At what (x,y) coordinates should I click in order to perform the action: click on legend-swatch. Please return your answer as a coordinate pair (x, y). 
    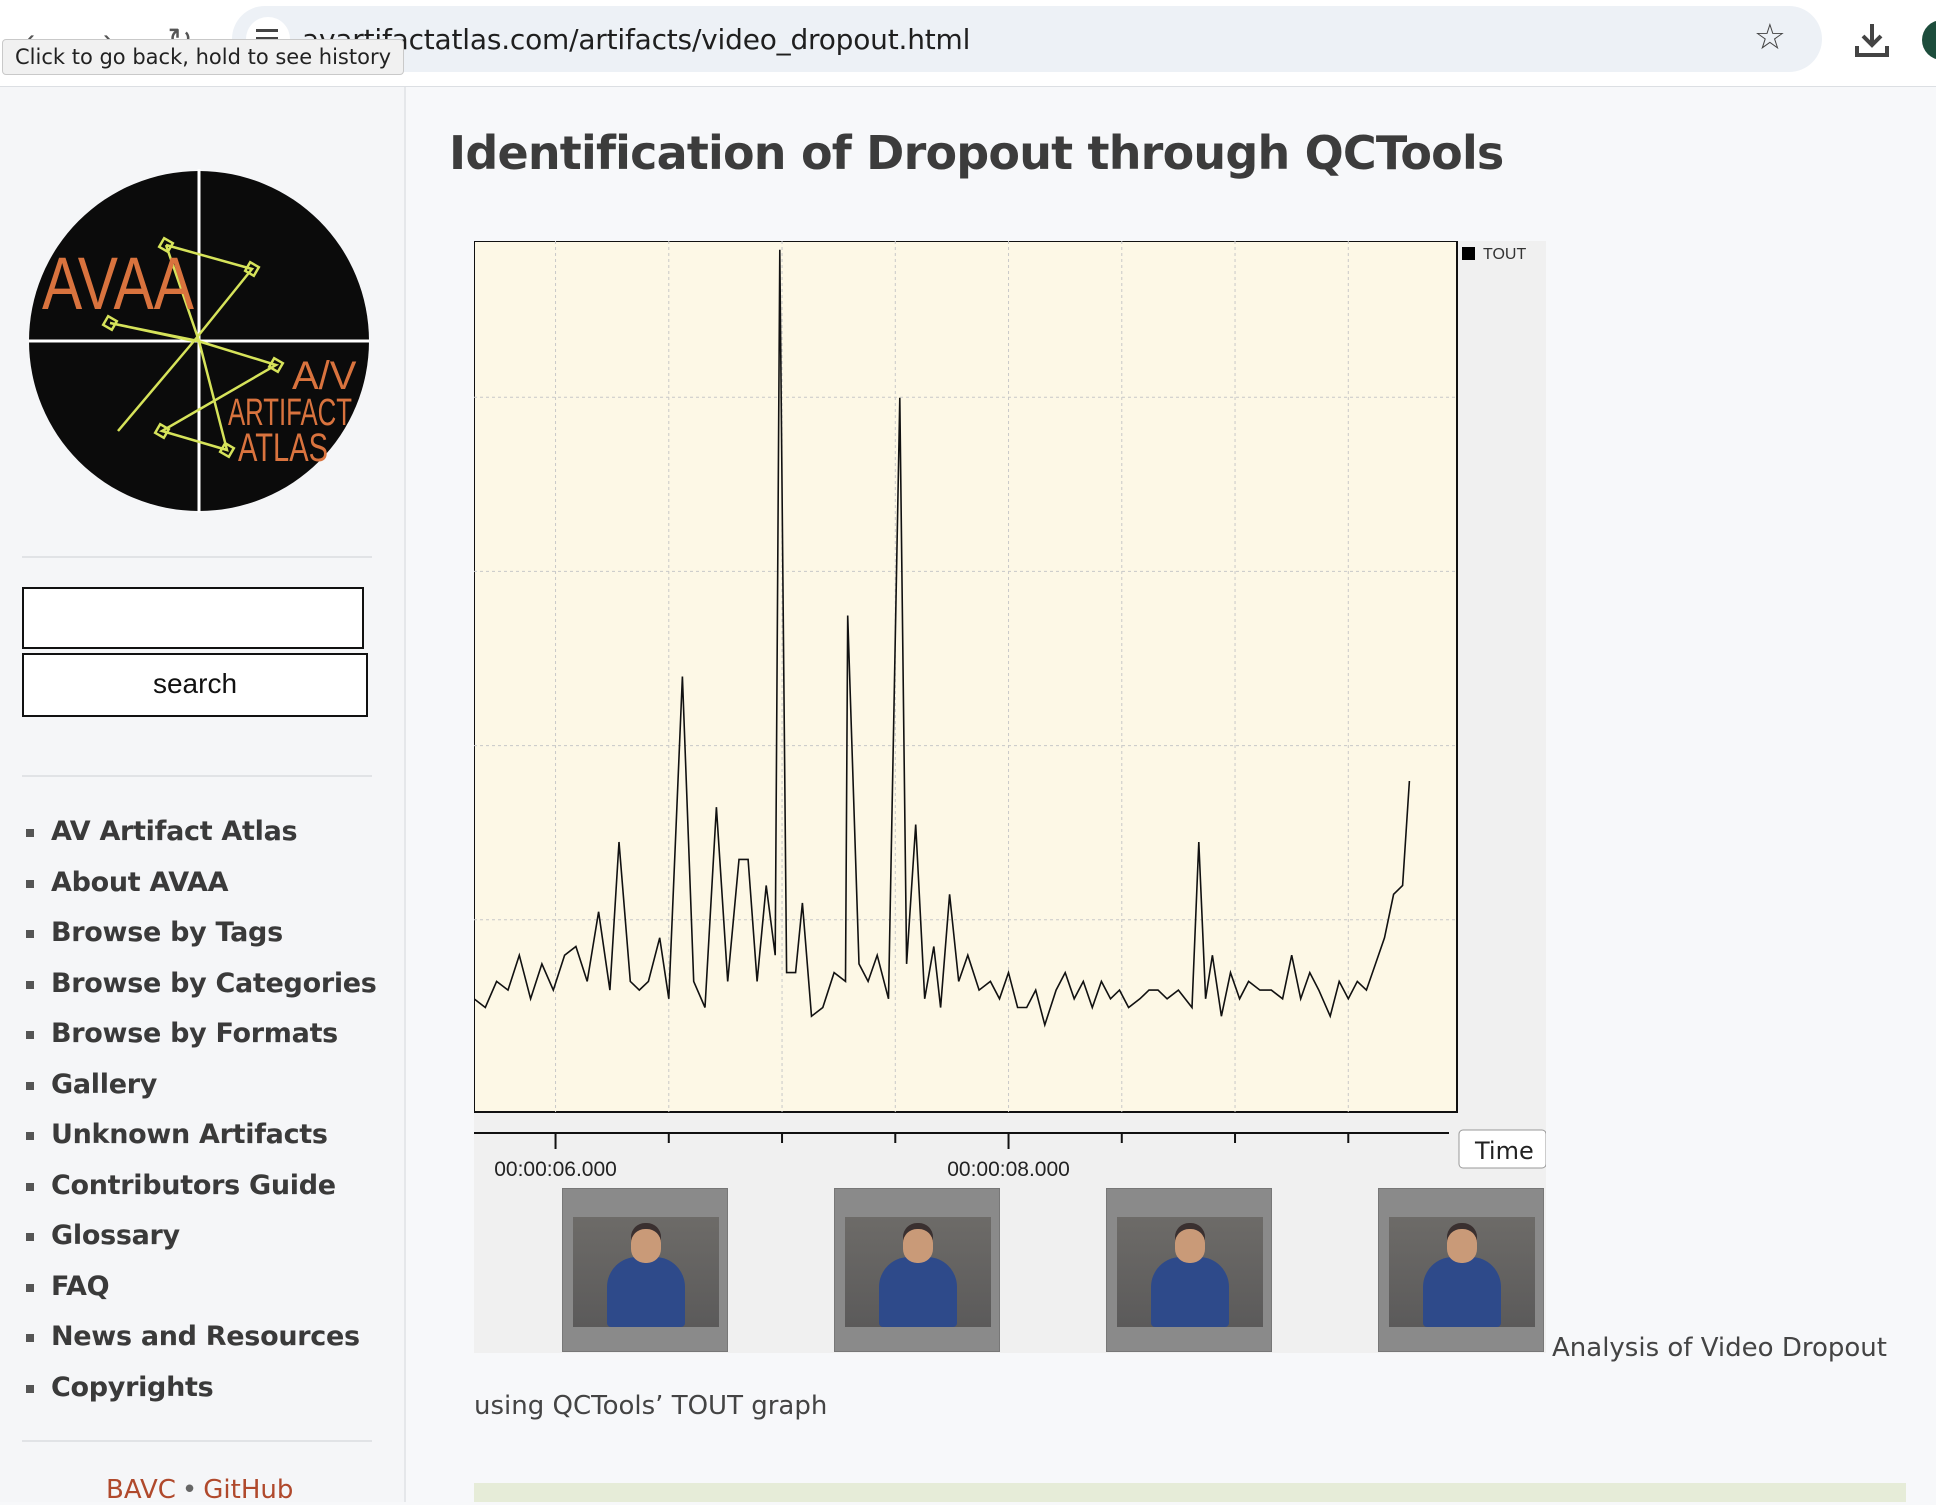
    Looking at the image, I should click on (1468, 253).